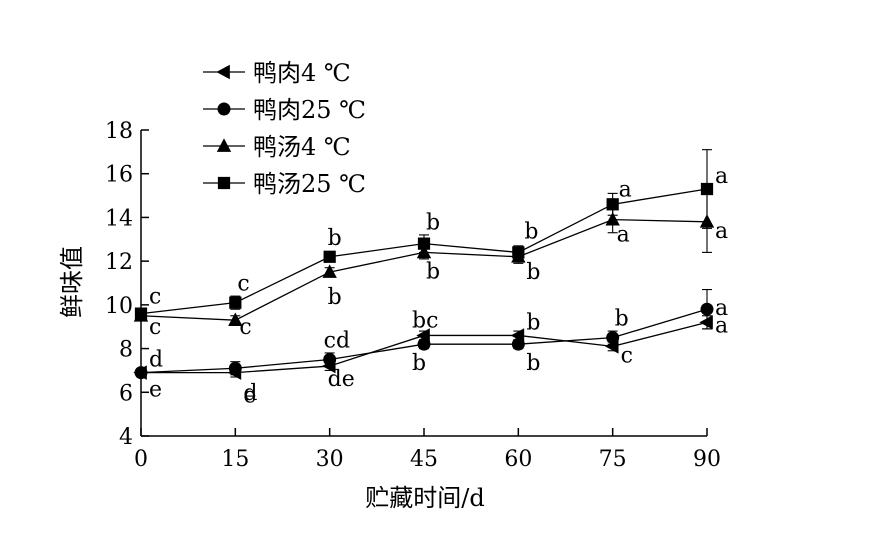  What do you see at coordinates (424, 498) in the screenshot?
I see `x-axis-title: 贮藏时间/d` at bounding box center [424, 498].